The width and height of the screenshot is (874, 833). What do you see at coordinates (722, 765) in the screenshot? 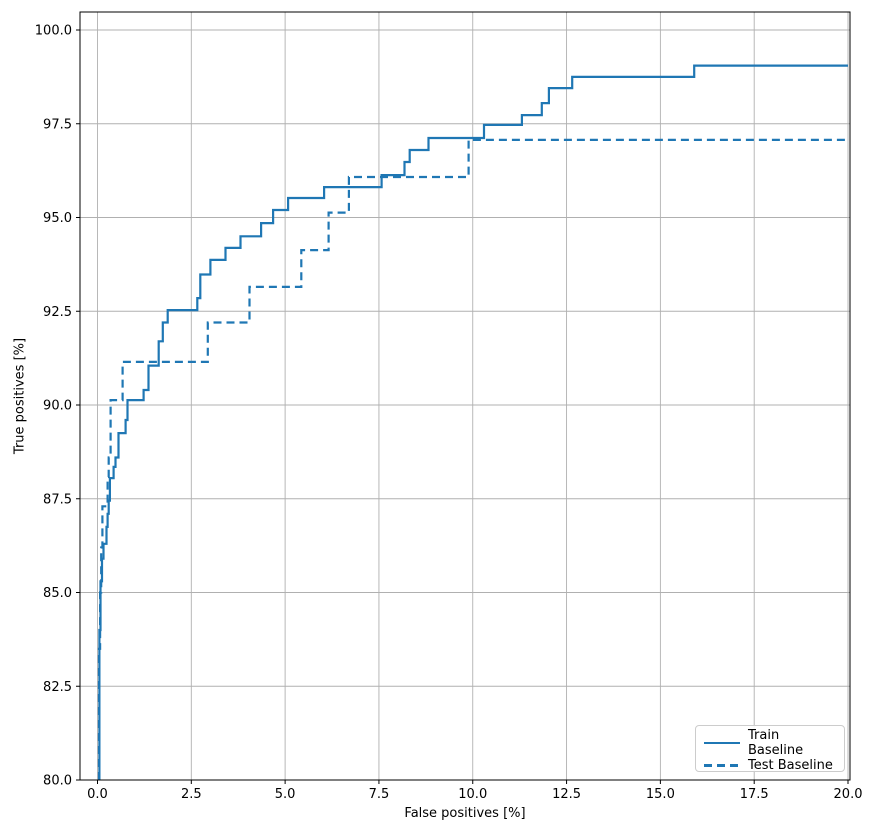
I see `legend-dashed-line-icon` at bounding box center [722, 765].